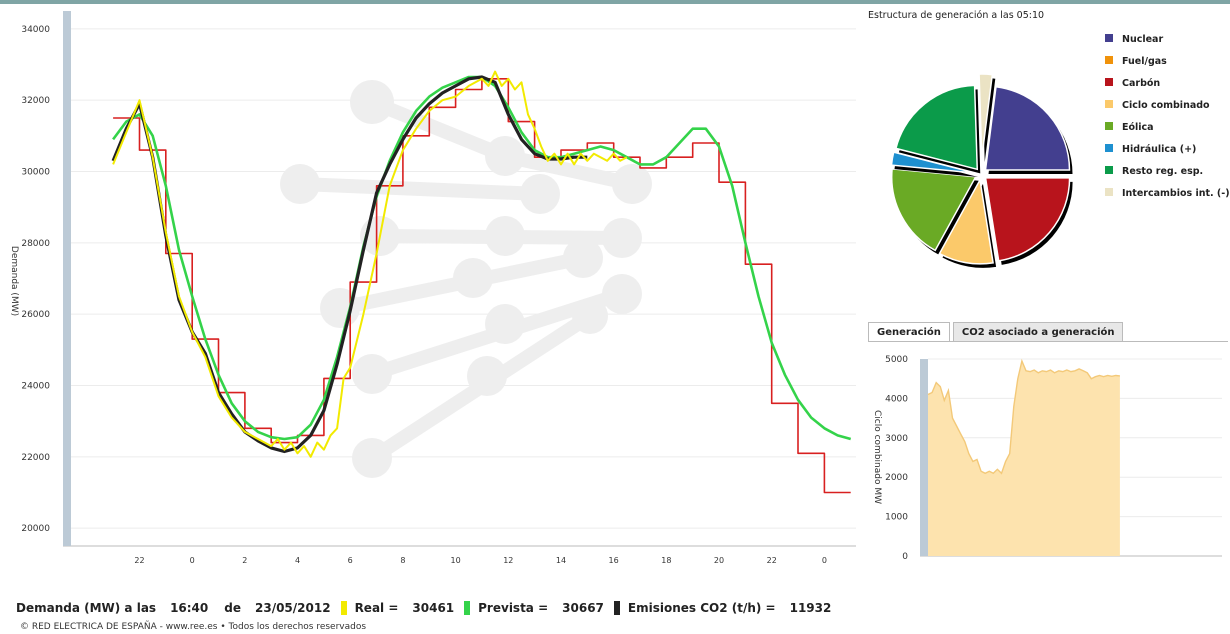 This screenshot has height=634, width=1230. What do you see at coordinates (1023, 416) in the screenshot?
I see `area-line` at bounding box center [1023, 416].